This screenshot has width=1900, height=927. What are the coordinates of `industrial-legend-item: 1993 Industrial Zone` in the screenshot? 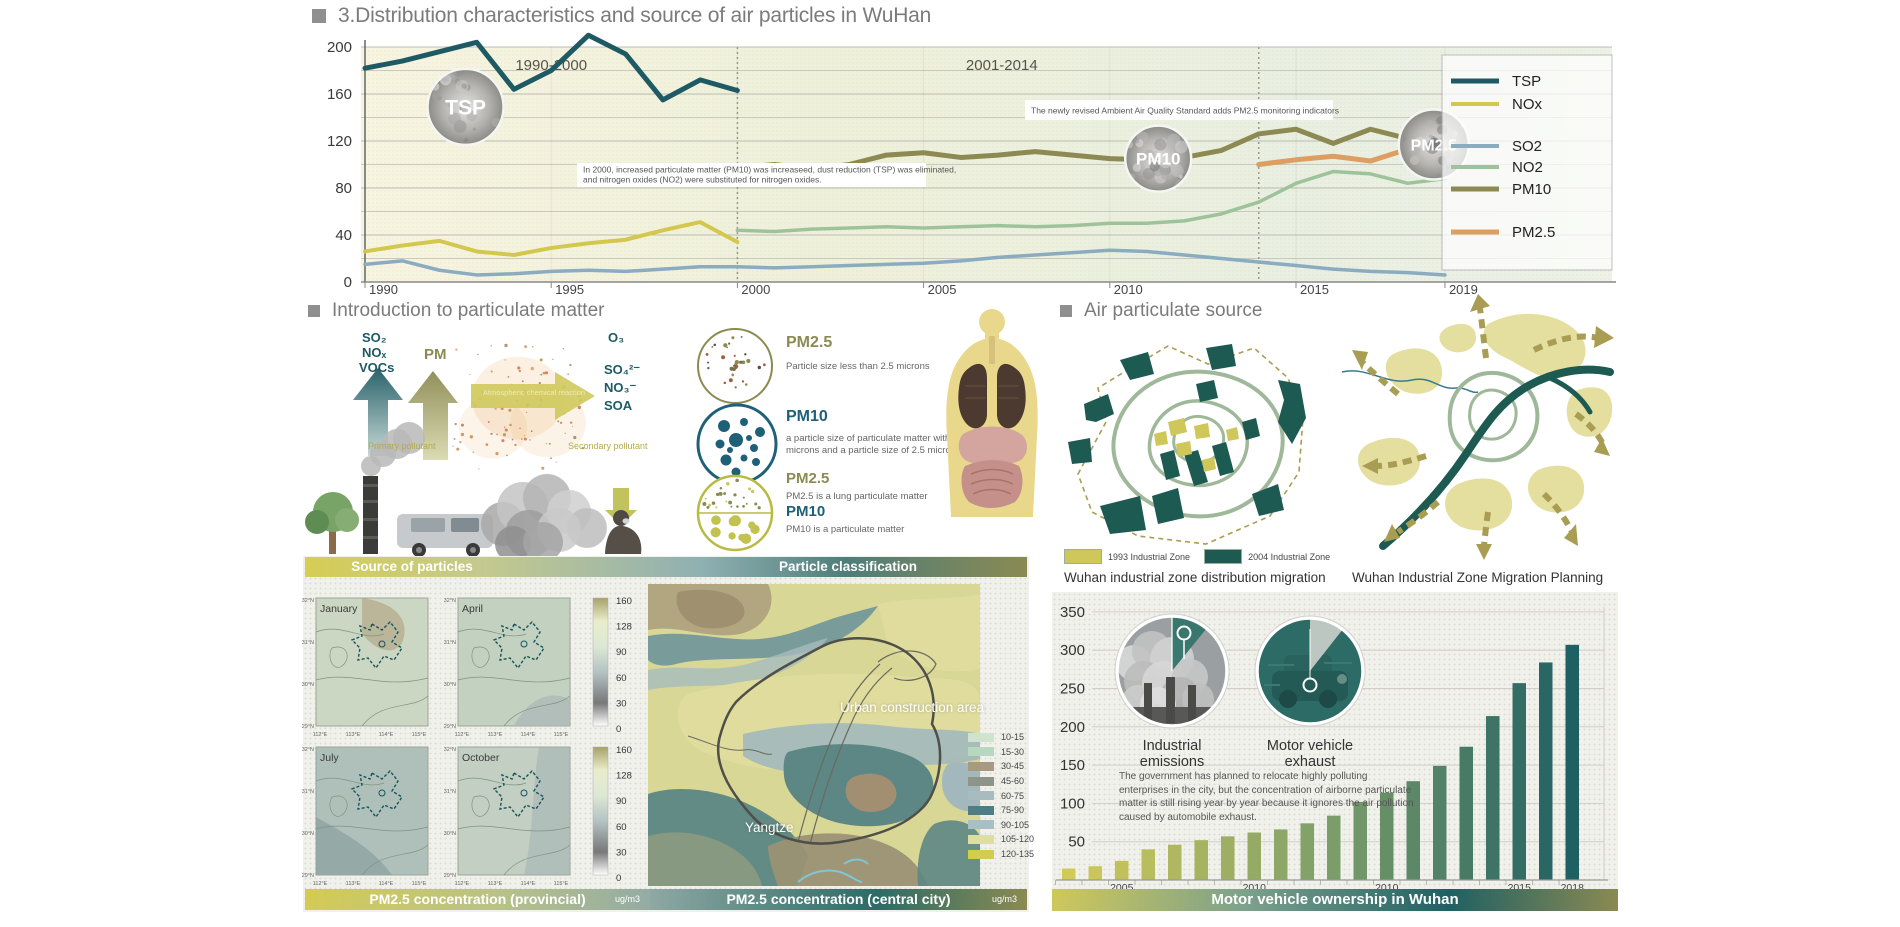 It's located at (1127, 556).